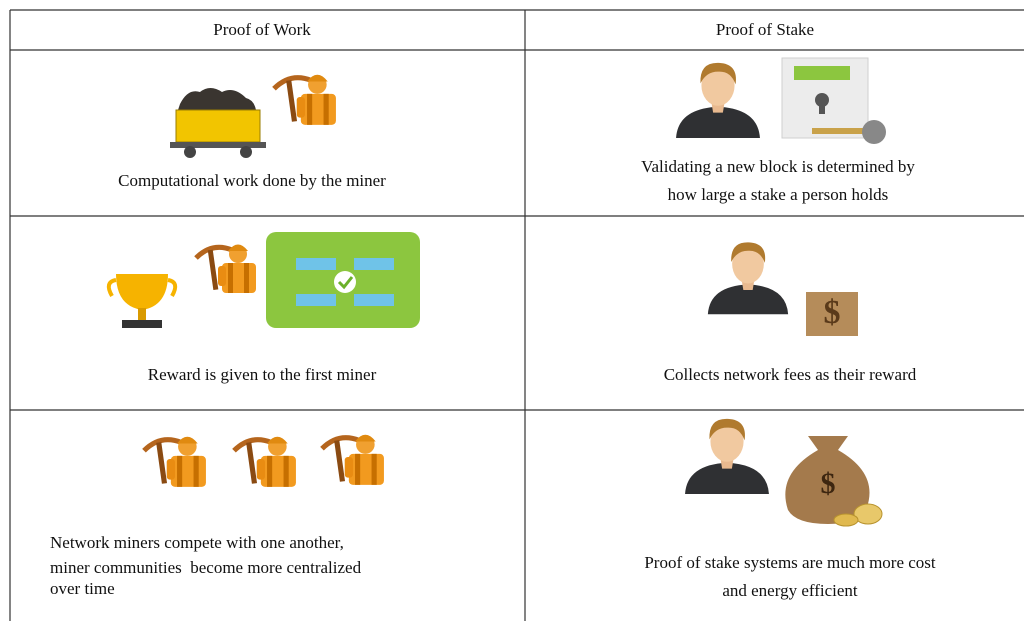 The width and height of the screenshot is (1024, 626). Describe the element at coordinates (833, 100) in the screenshot. I see `lock-key-icon` at that location.